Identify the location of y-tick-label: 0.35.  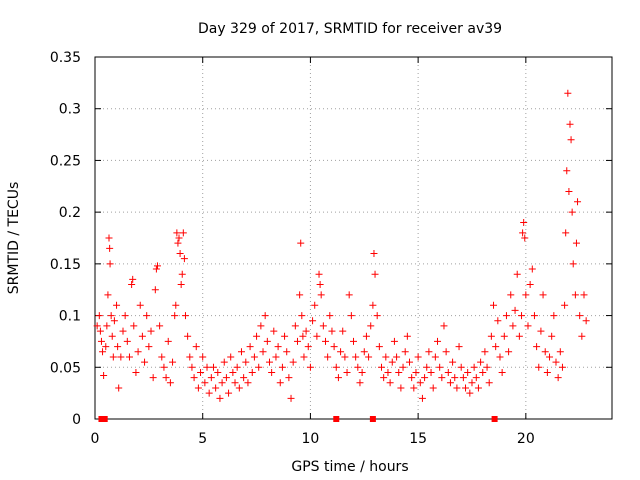
(65, 58).